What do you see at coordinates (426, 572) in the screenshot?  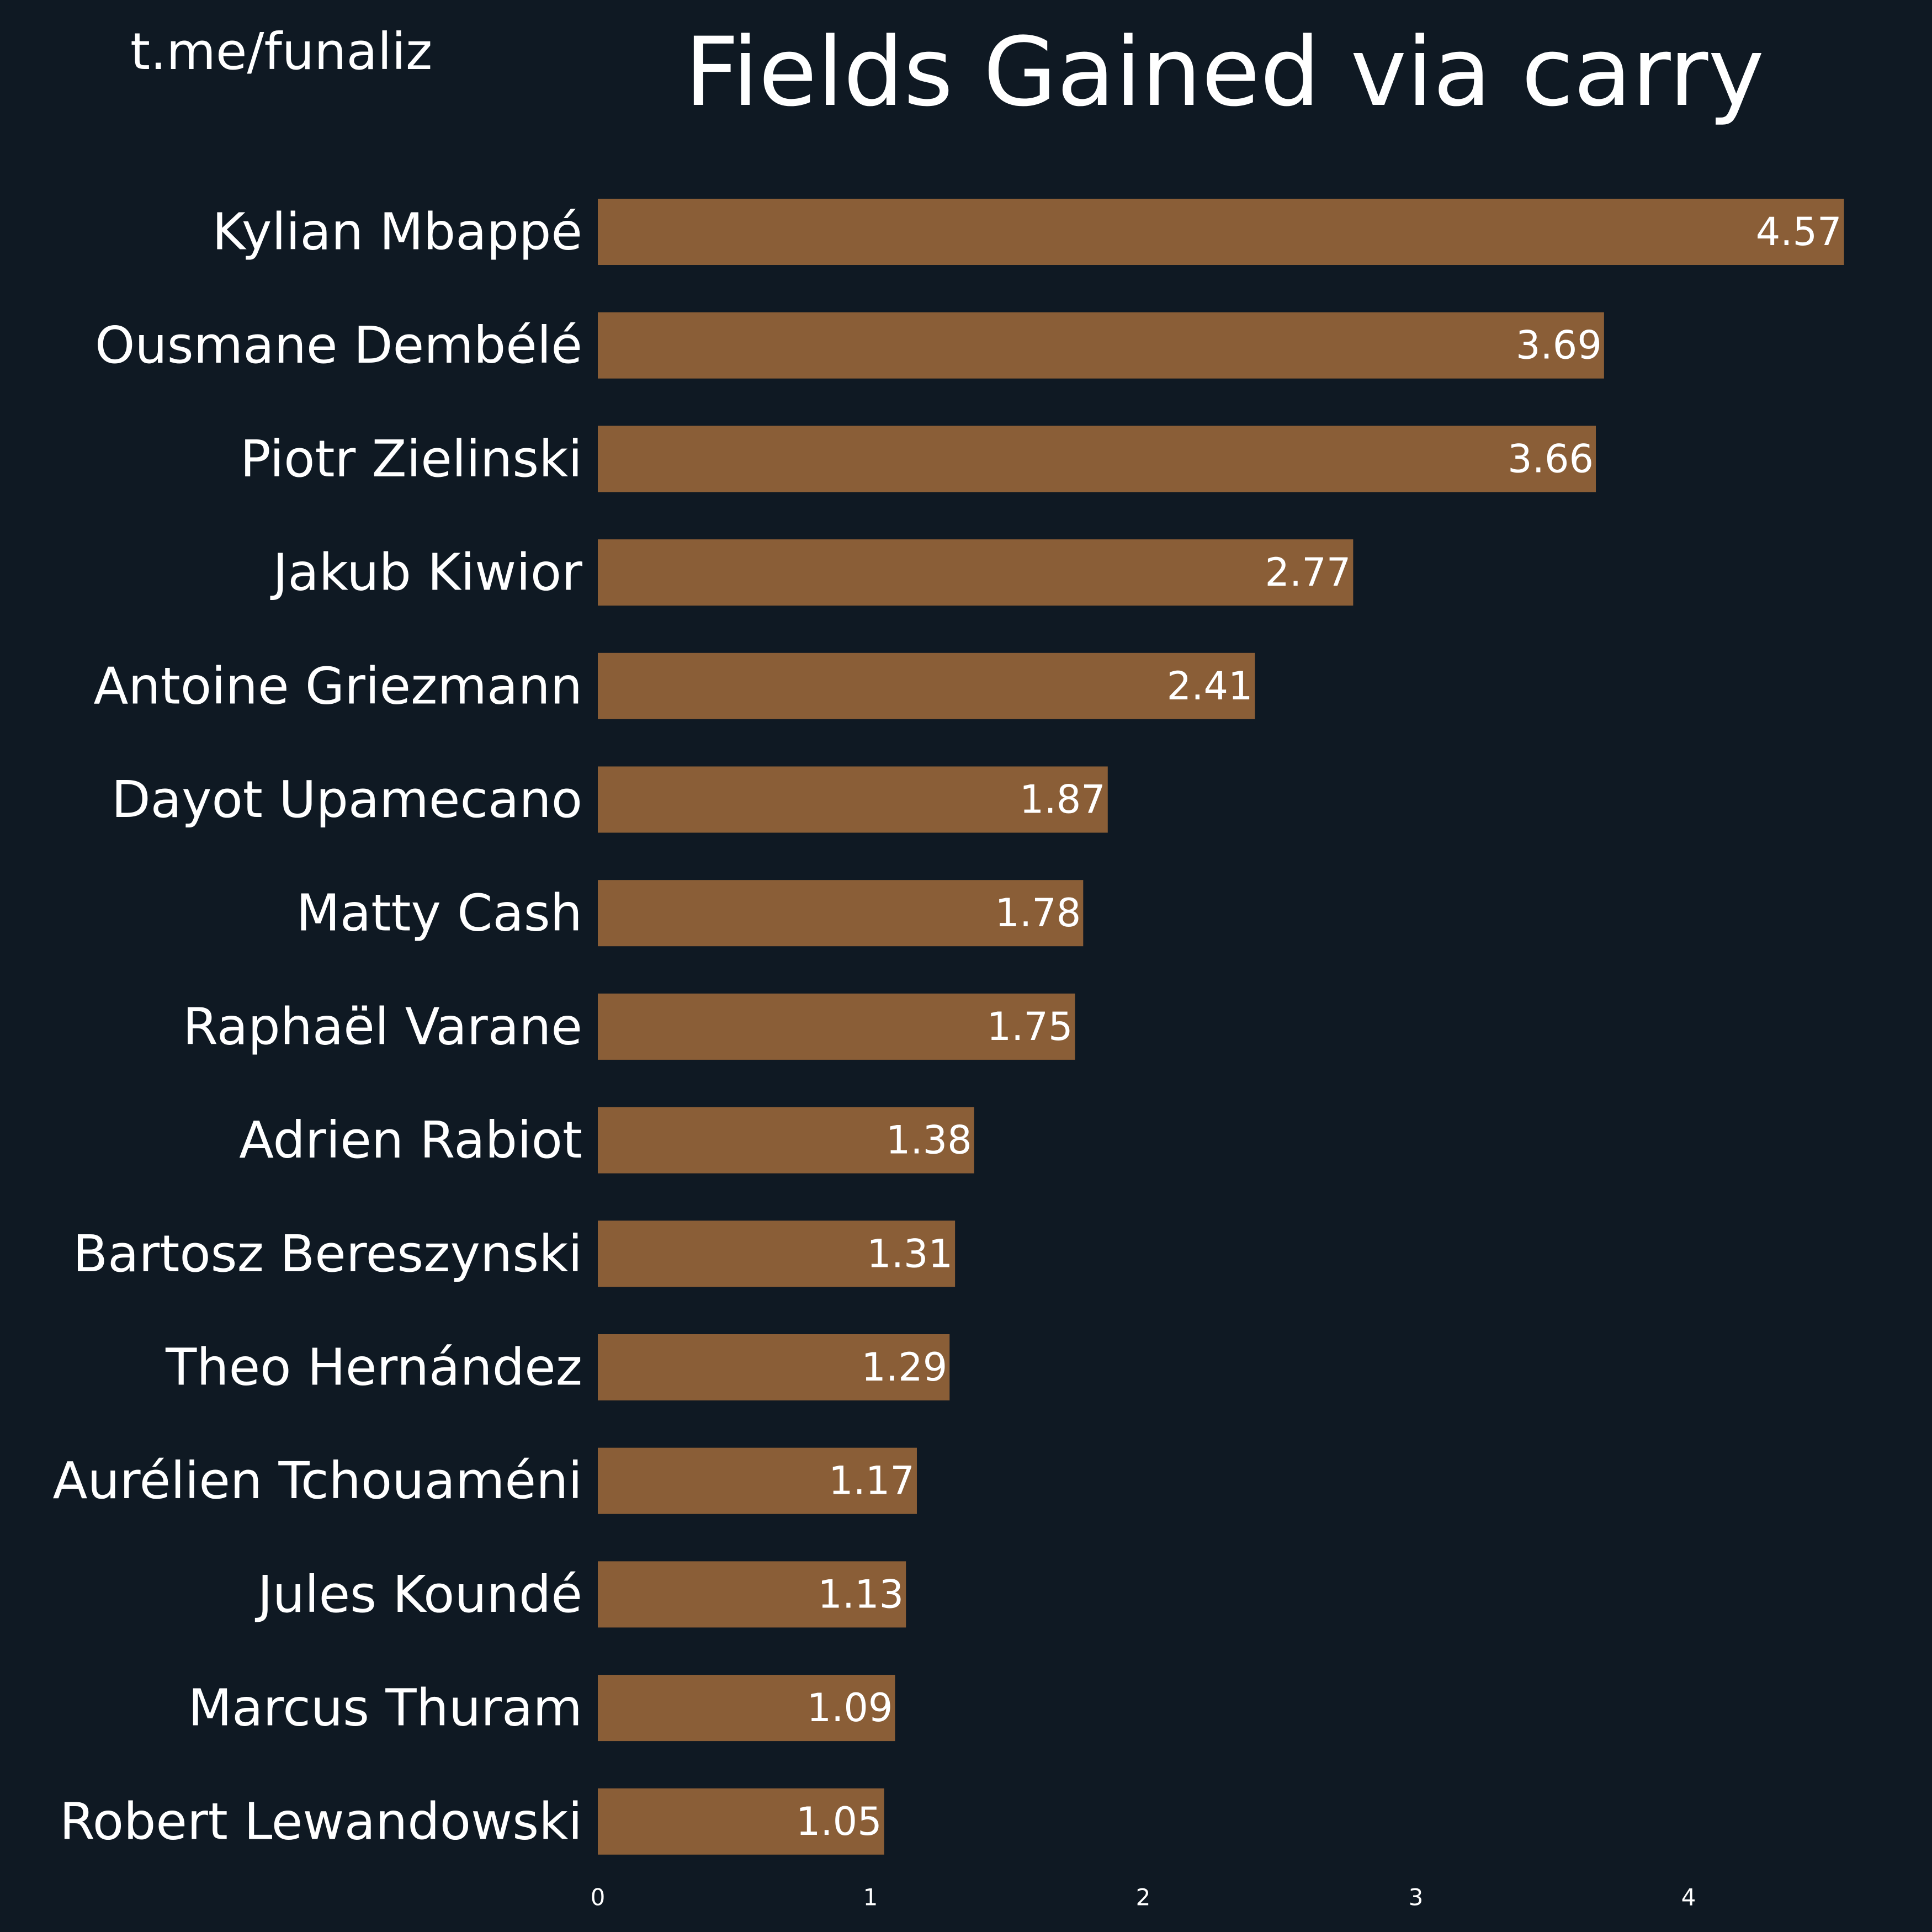 I see `category-label: Jakub Kiwior` at bounding box center [426, 572].